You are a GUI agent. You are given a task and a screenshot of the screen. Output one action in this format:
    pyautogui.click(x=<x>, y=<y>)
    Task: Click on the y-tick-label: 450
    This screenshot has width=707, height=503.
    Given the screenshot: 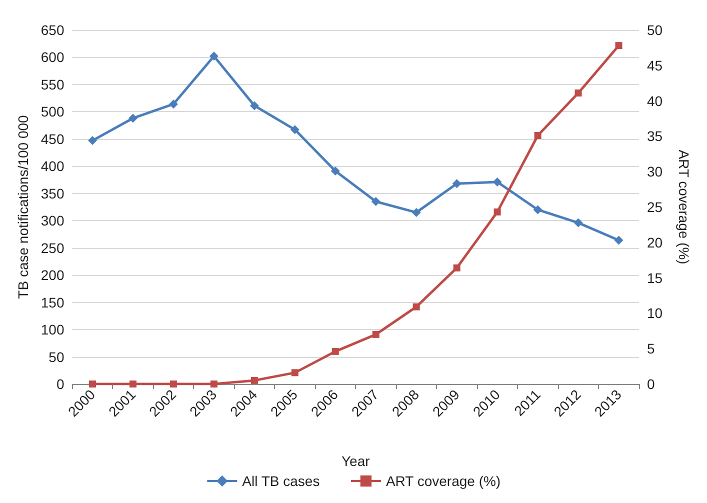 What is the action you would take?
    pyautogui.click(x=52, y=138)
    